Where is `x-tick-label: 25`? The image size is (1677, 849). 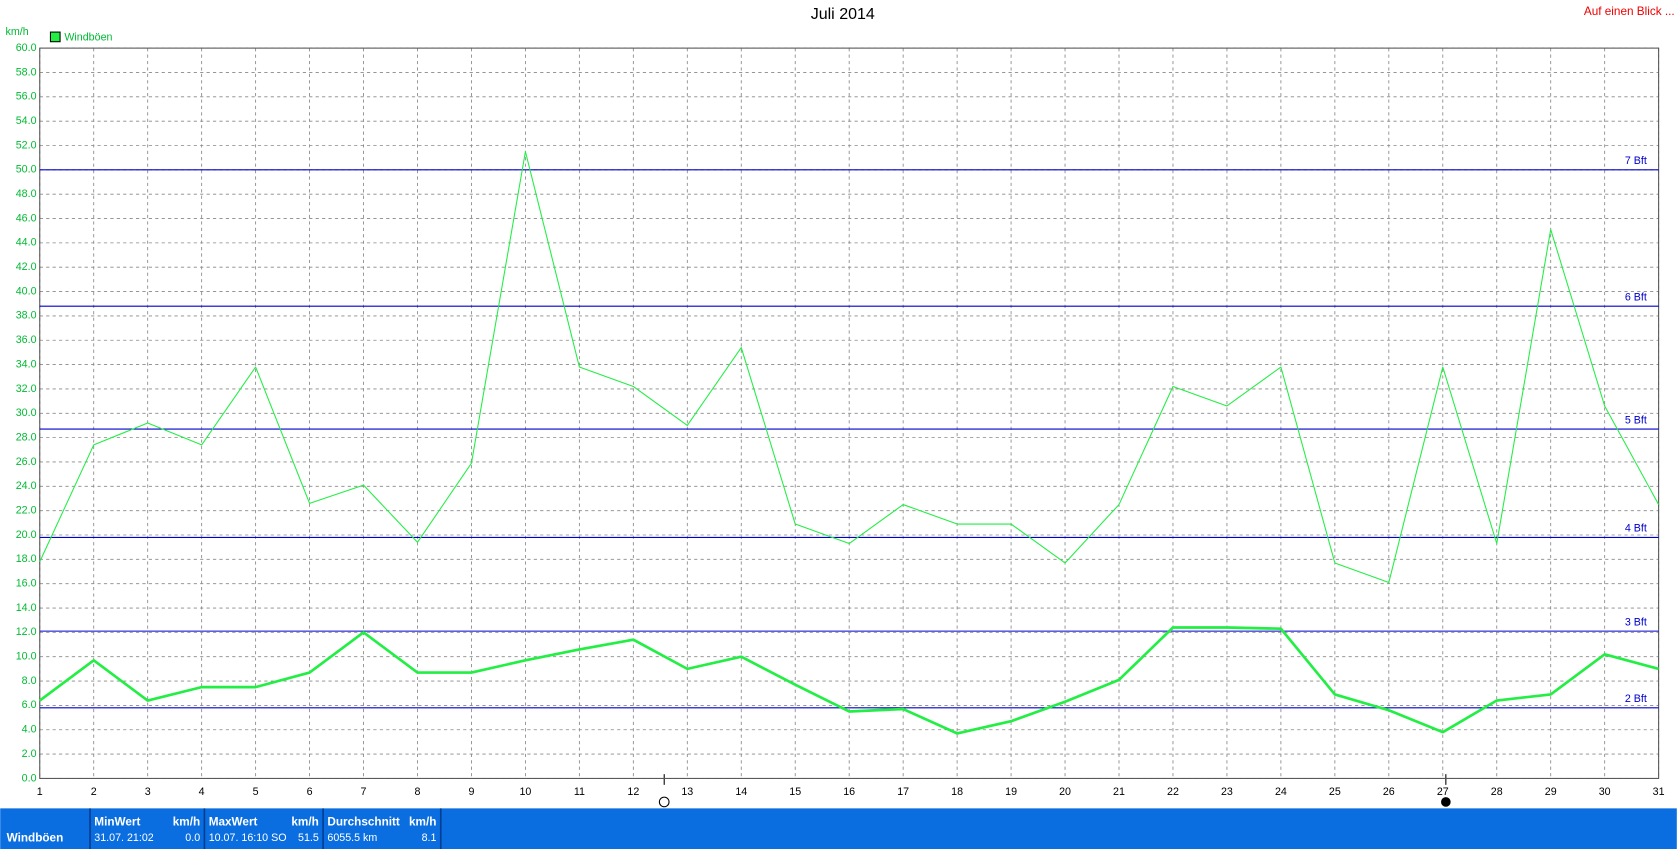
x-tick-label: 25 is located at coordinates (1335, 792).